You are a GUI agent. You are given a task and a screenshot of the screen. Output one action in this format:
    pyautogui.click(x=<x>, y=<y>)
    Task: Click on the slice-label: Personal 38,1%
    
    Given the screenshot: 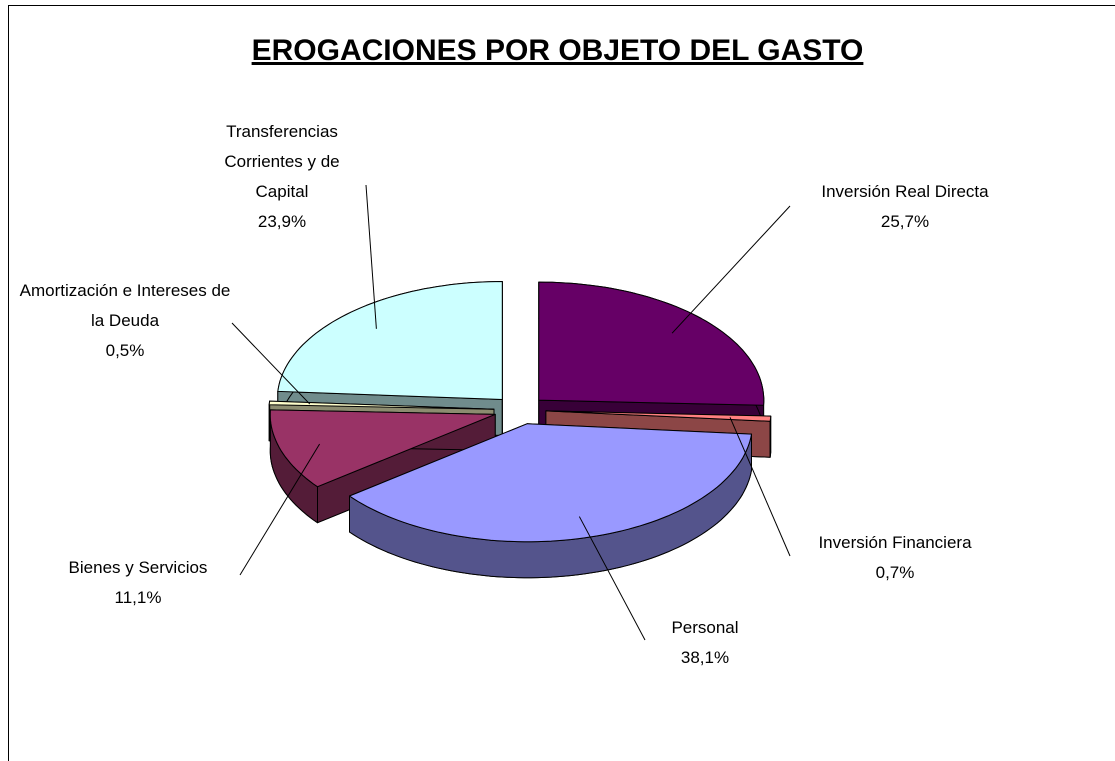 What is the action you would take?
    pyautogui.click(x=705, y=643)
    